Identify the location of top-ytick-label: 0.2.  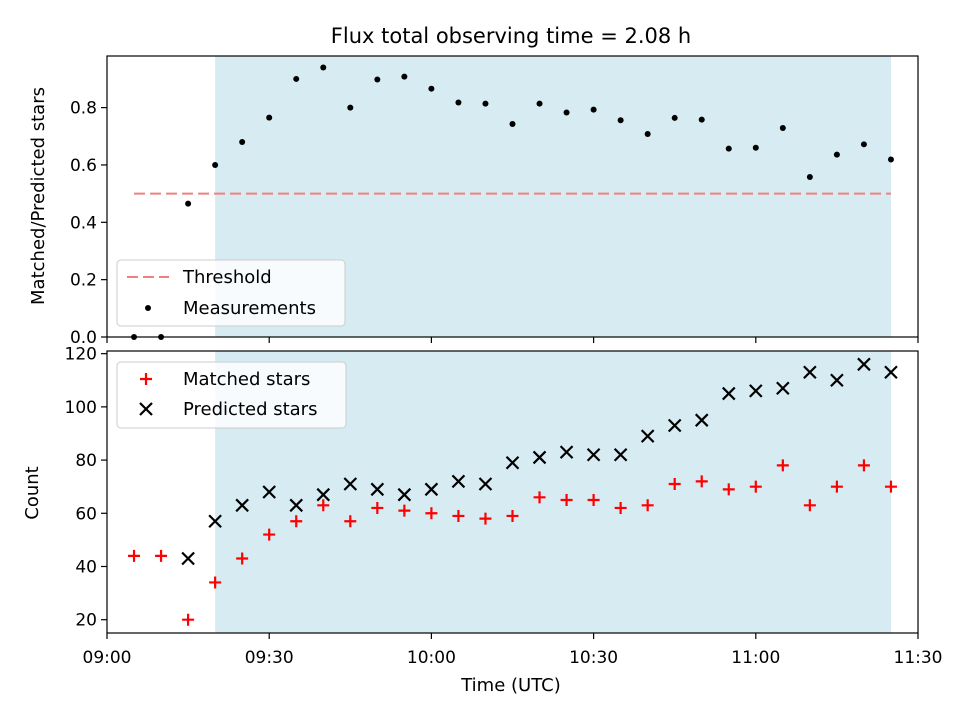
(83, 281).